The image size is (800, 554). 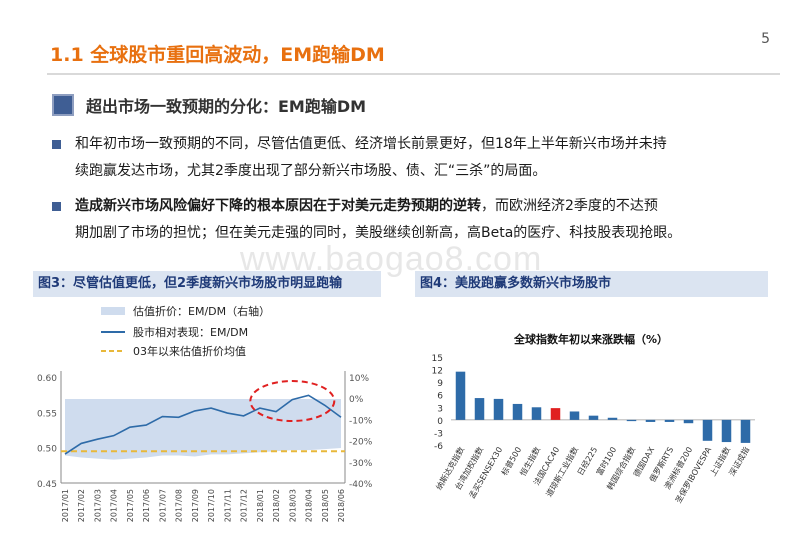 What do you see at coordinates (162, 505) in the screenshot?
I see `x-tick-label: 2017/07` at bounding box center [162, 505].